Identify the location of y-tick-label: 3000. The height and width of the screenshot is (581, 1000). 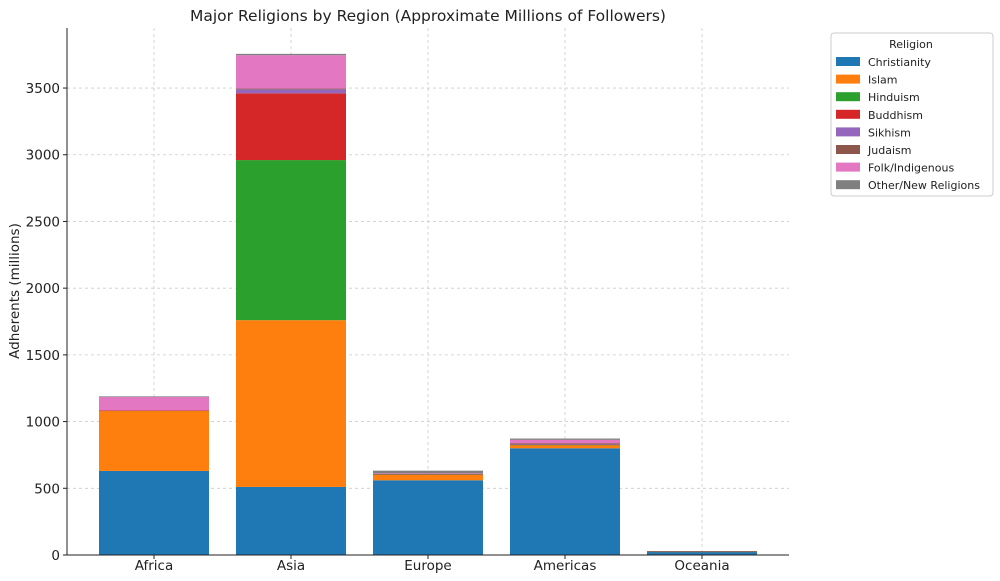
(43, 156).